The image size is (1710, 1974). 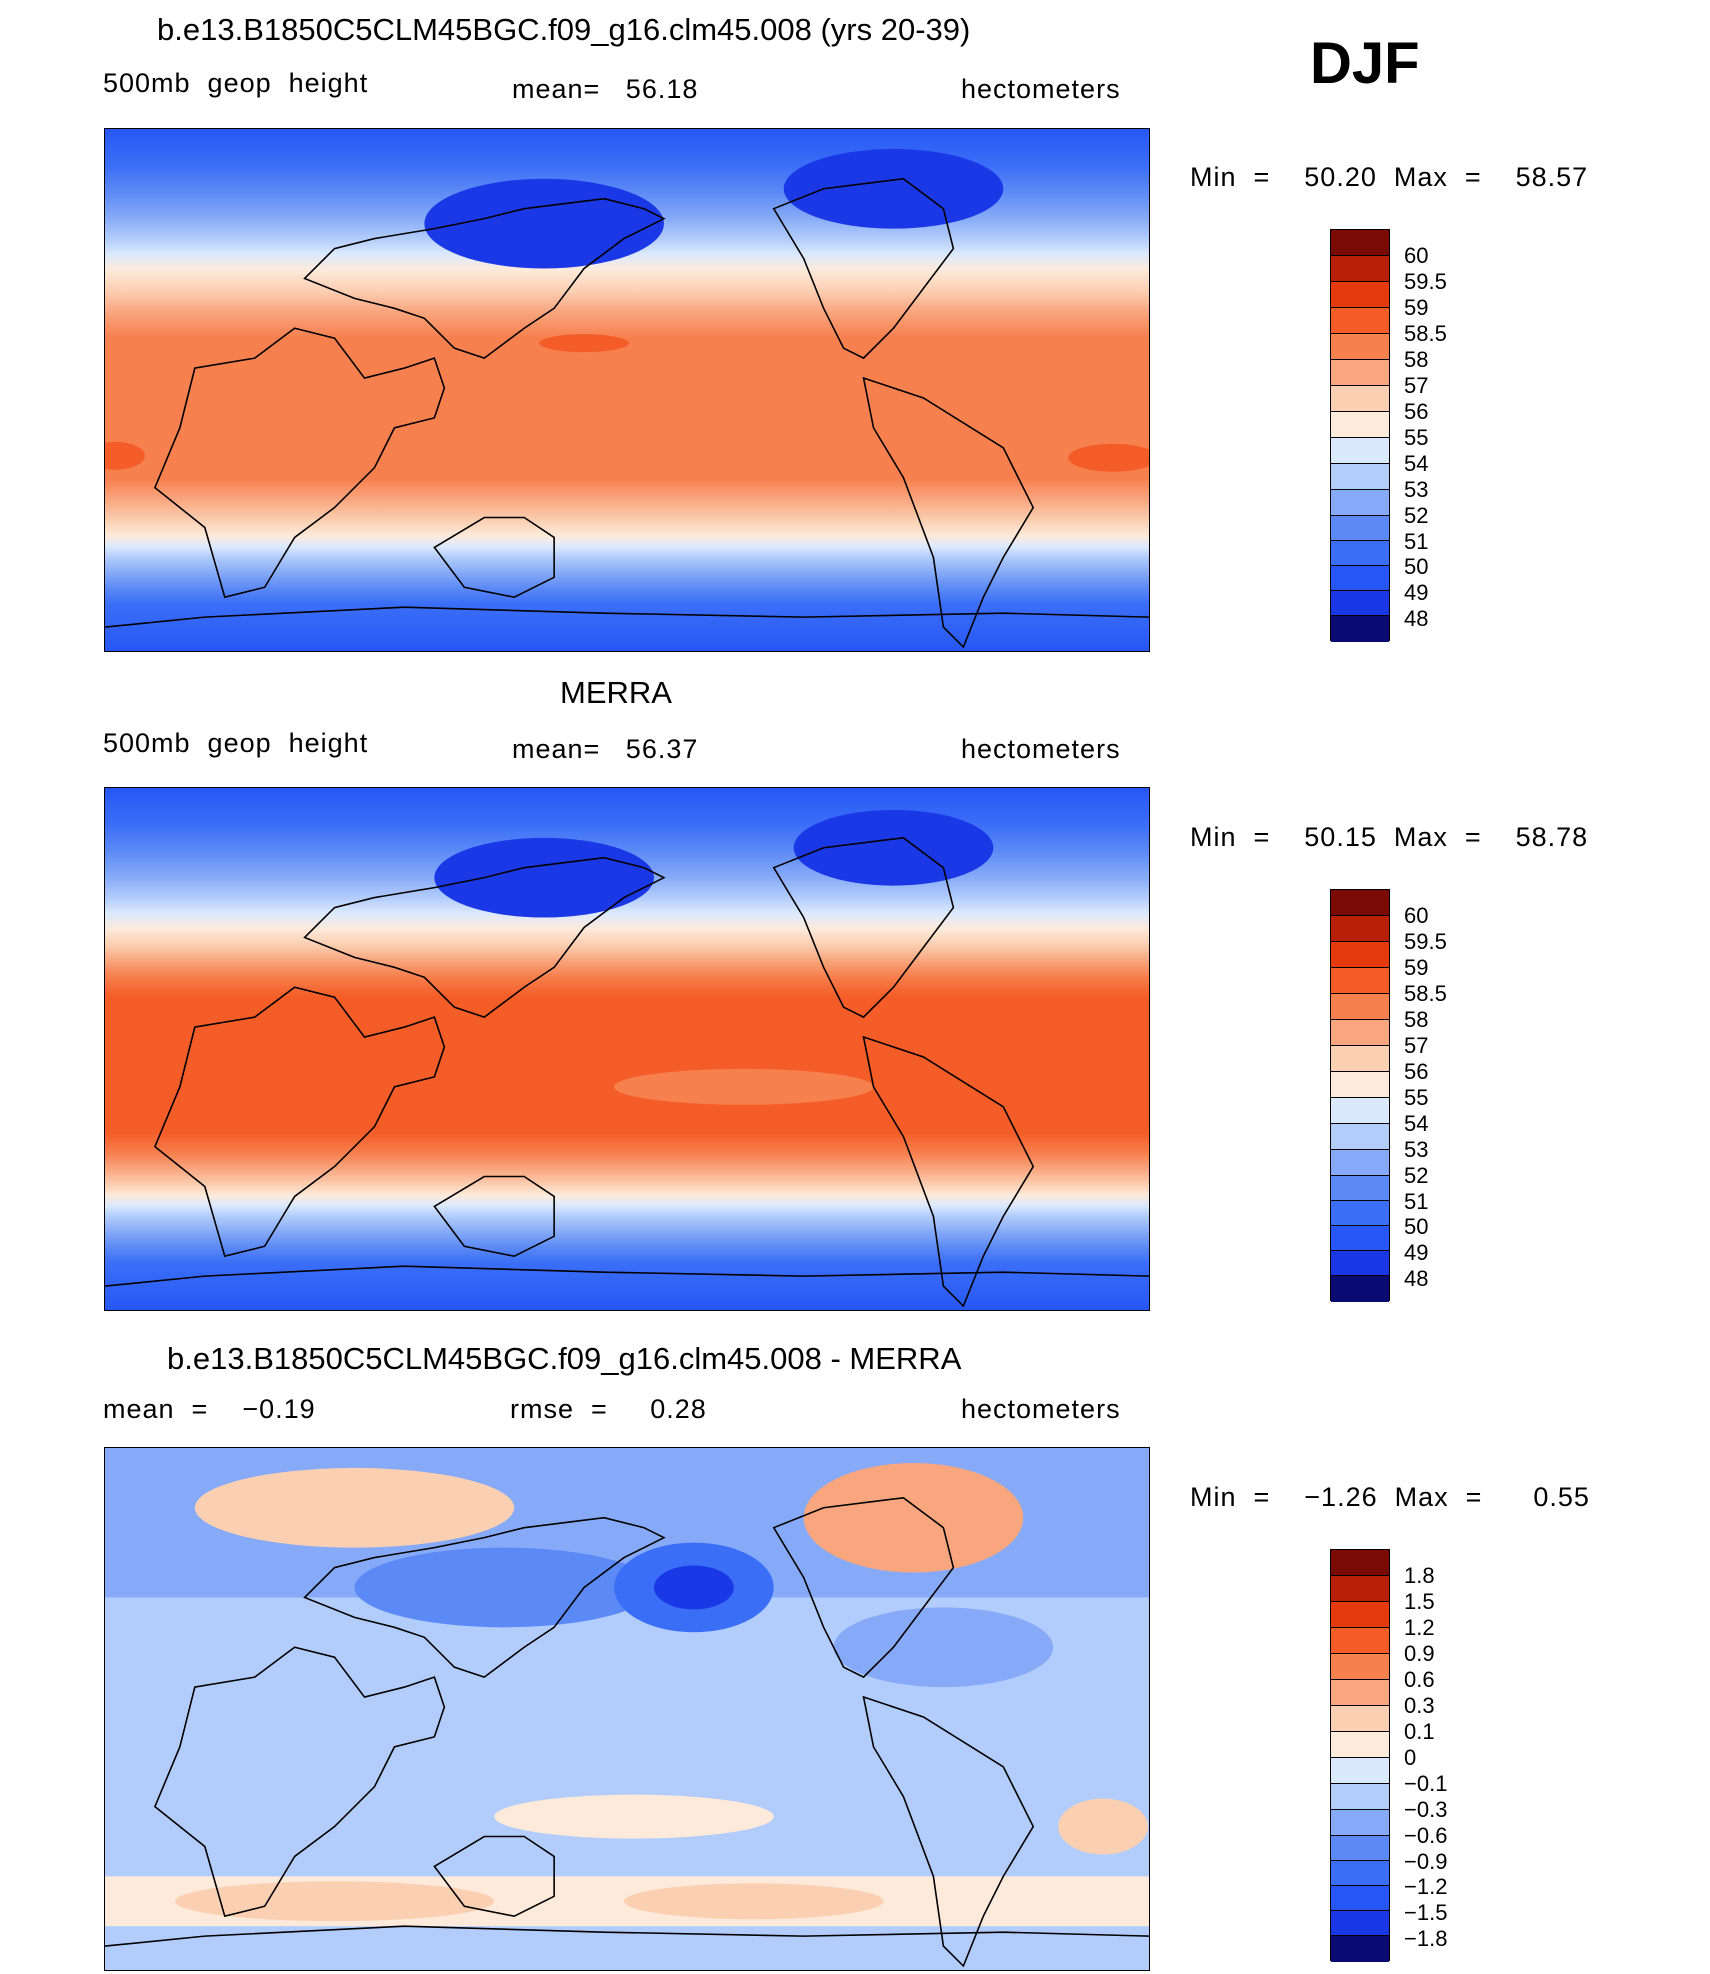 I want to click on panel2-tick: 60, so click(x=1416, y=915).